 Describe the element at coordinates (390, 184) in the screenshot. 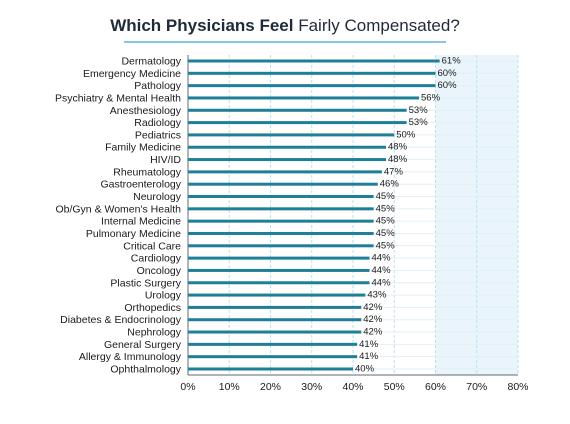

I see `value-label: 46%` at that location.